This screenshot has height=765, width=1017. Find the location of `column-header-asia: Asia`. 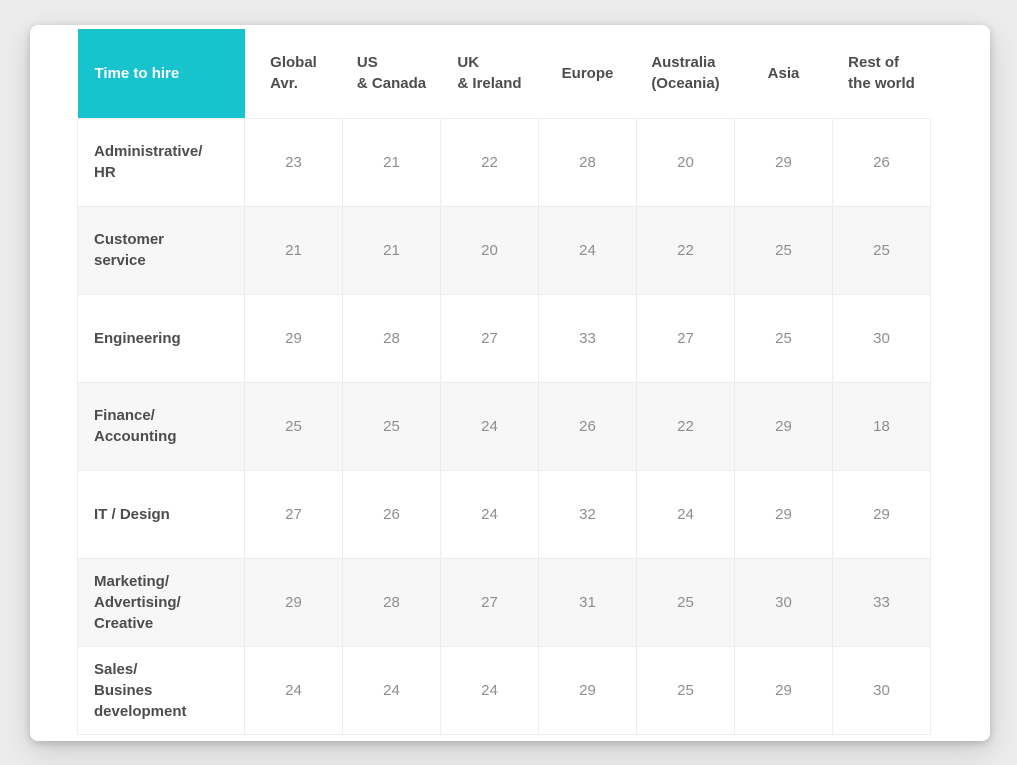

column-header-asia: Asia is located at coordinates (784, 73).